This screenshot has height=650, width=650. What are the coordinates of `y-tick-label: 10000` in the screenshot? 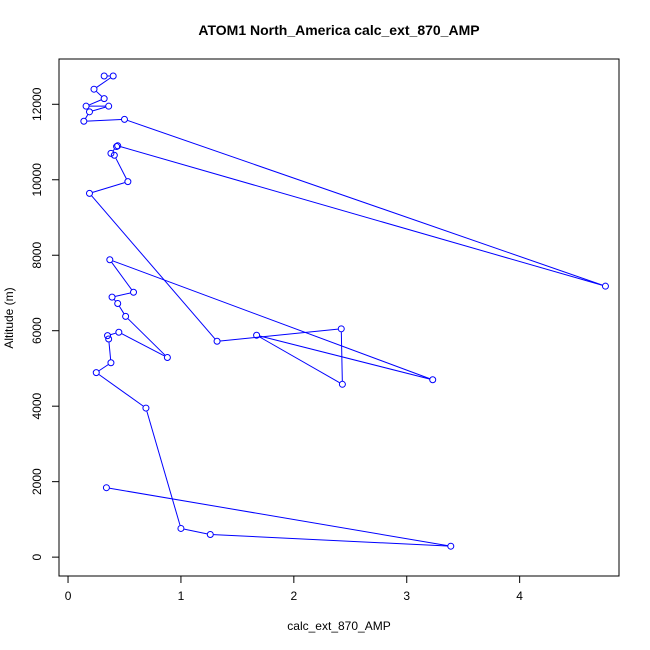 It's located at (37, 180).